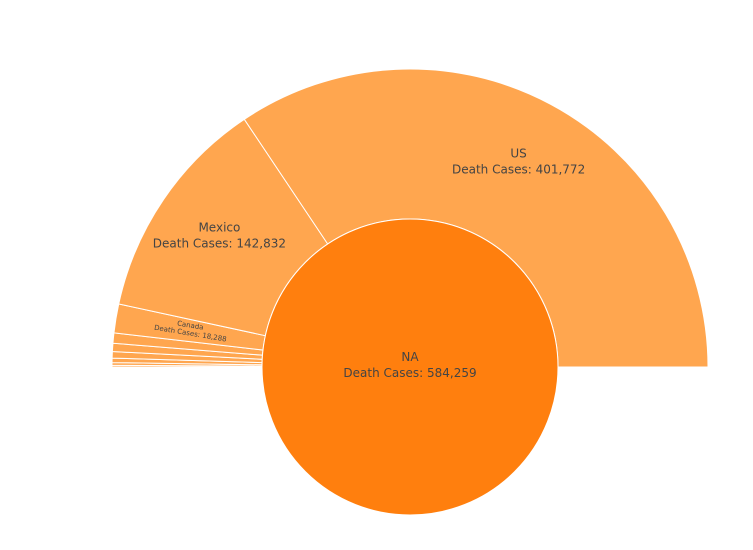 The height and width of the screenshot is (550, 753). What do you see at coordinates (409, 373) in the screenshot?
I see `label-root-value: Death Cases: 584,259` at bounding box center [409, 373].